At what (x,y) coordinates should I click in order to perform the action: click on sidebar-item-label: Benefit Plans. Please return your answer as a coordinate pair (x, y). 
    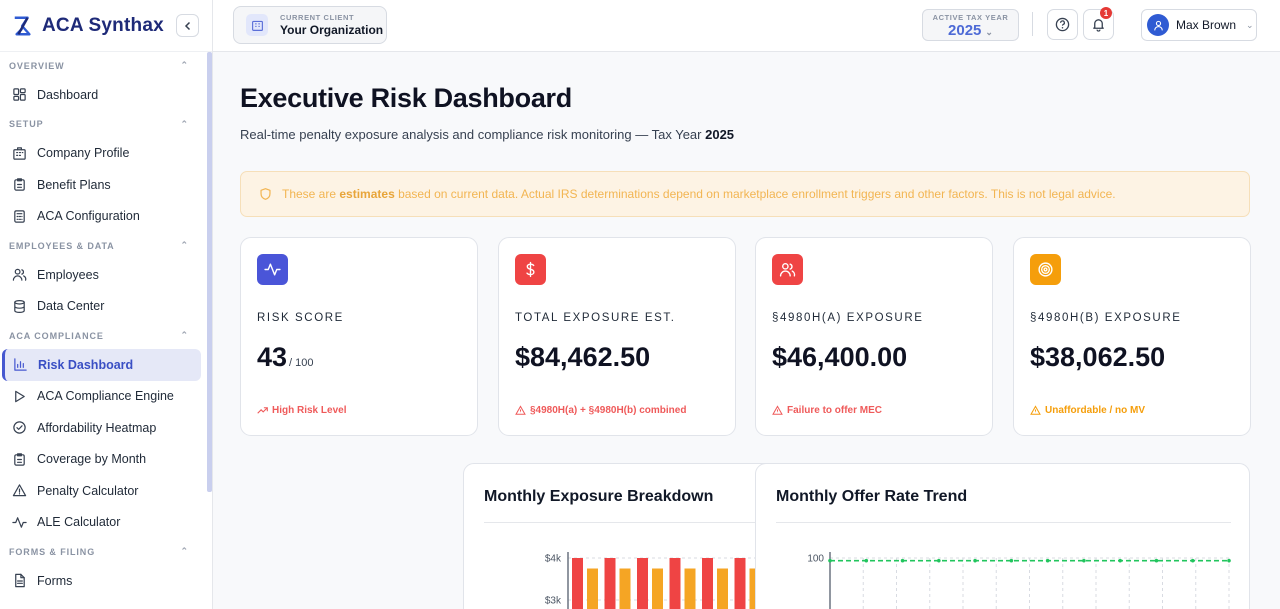
    Looking at the image, I should click on (74, 184).